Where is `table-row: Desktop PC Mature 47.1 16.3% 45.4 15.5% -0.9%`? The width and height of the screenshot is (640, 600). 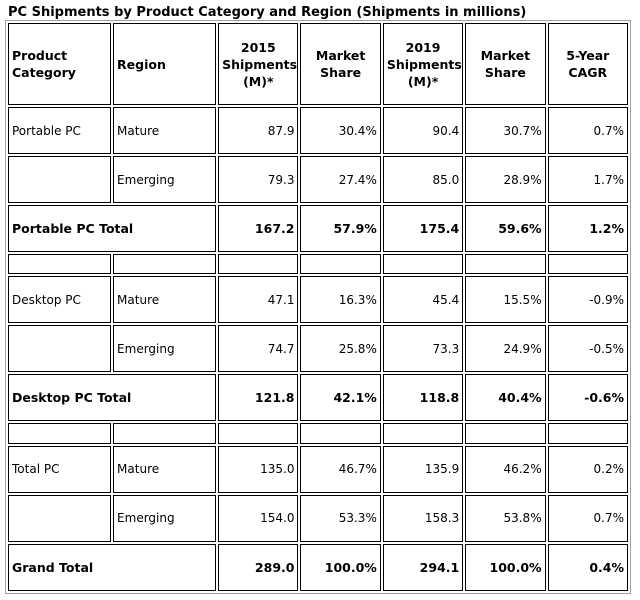
table-row: Desktop PC Mature 47.1 16.3% 45.4 15.5% -0.9% is located at coordinates (318, 300).